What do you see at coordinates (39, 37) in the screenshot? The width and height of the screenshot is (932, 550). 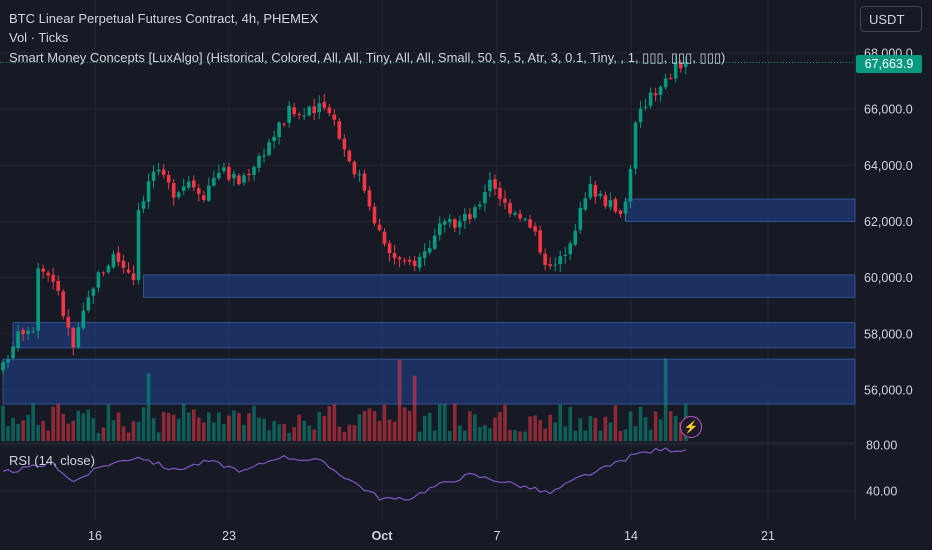 I see `volume-indicator-label: Vol · Ticks` at bounding box center [39, 37].